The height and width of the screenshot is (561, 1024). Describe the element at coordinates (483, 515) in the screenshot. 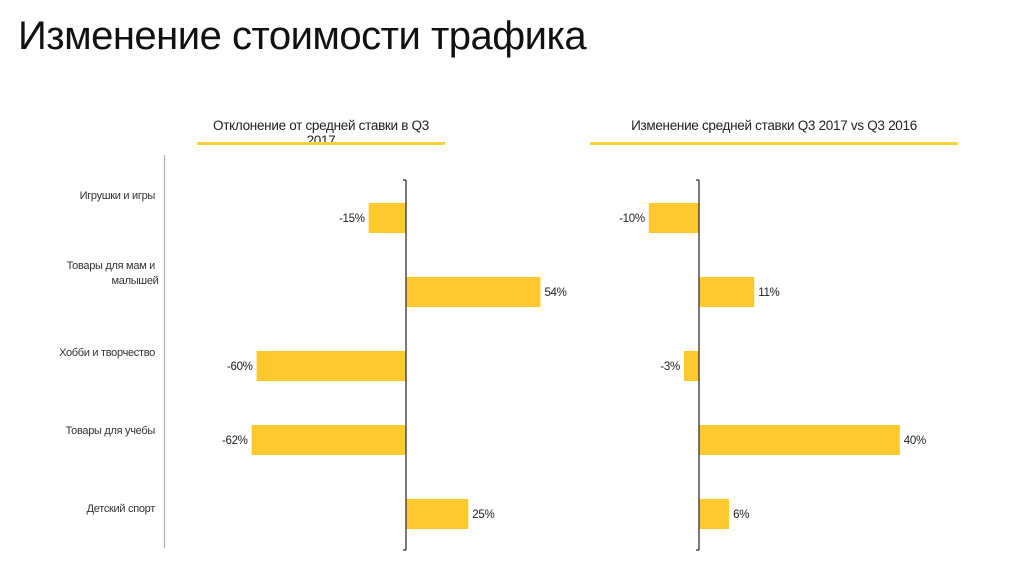

I see `data-label: 25%` at that location.